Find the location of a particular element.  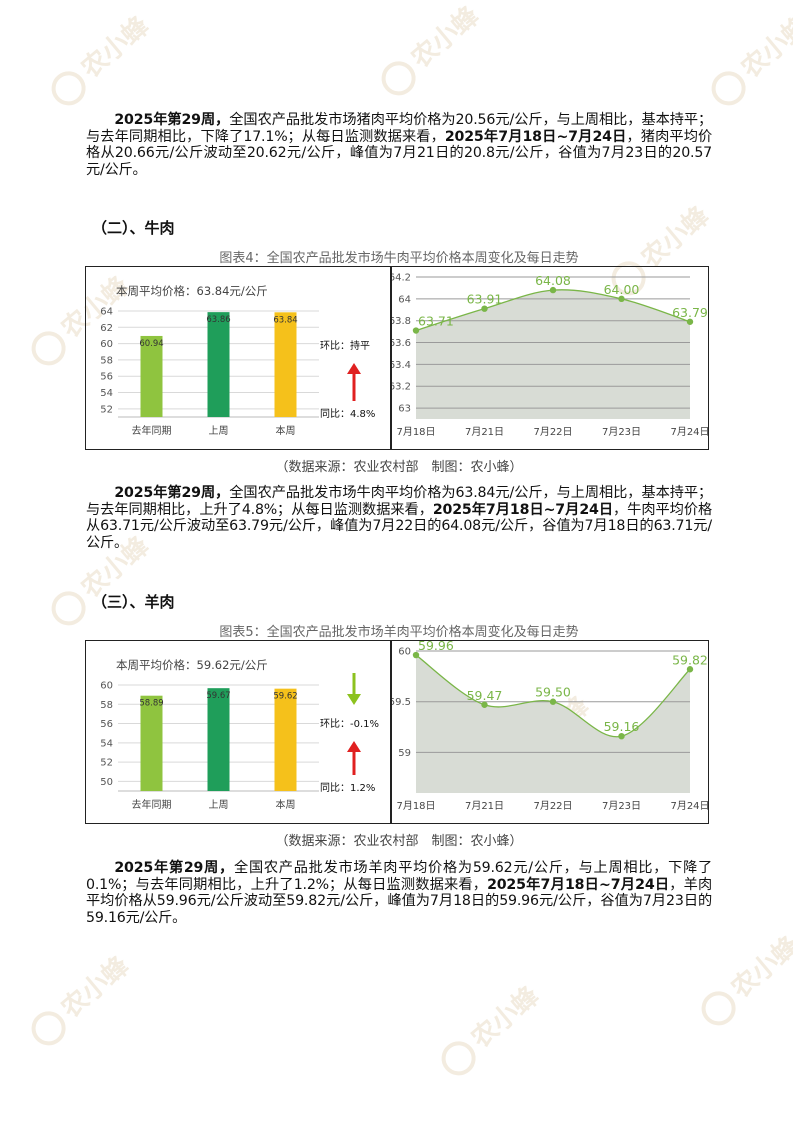

y-tick-label: 63 is located at coordinates (404, 409).